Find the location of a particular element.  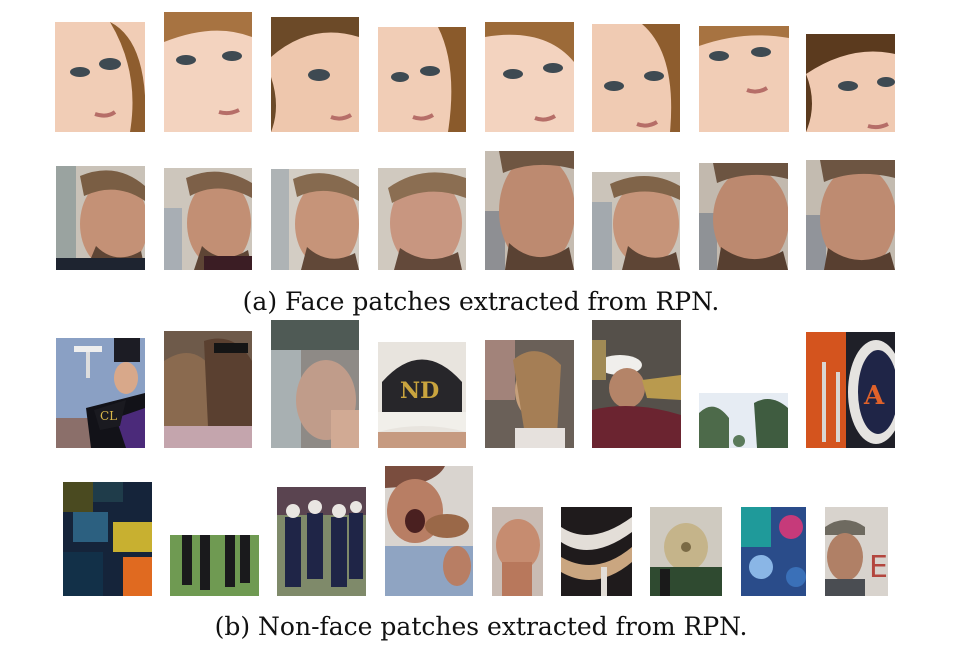

nonface-patch-legs-grass is located at coordinates (214, 565).